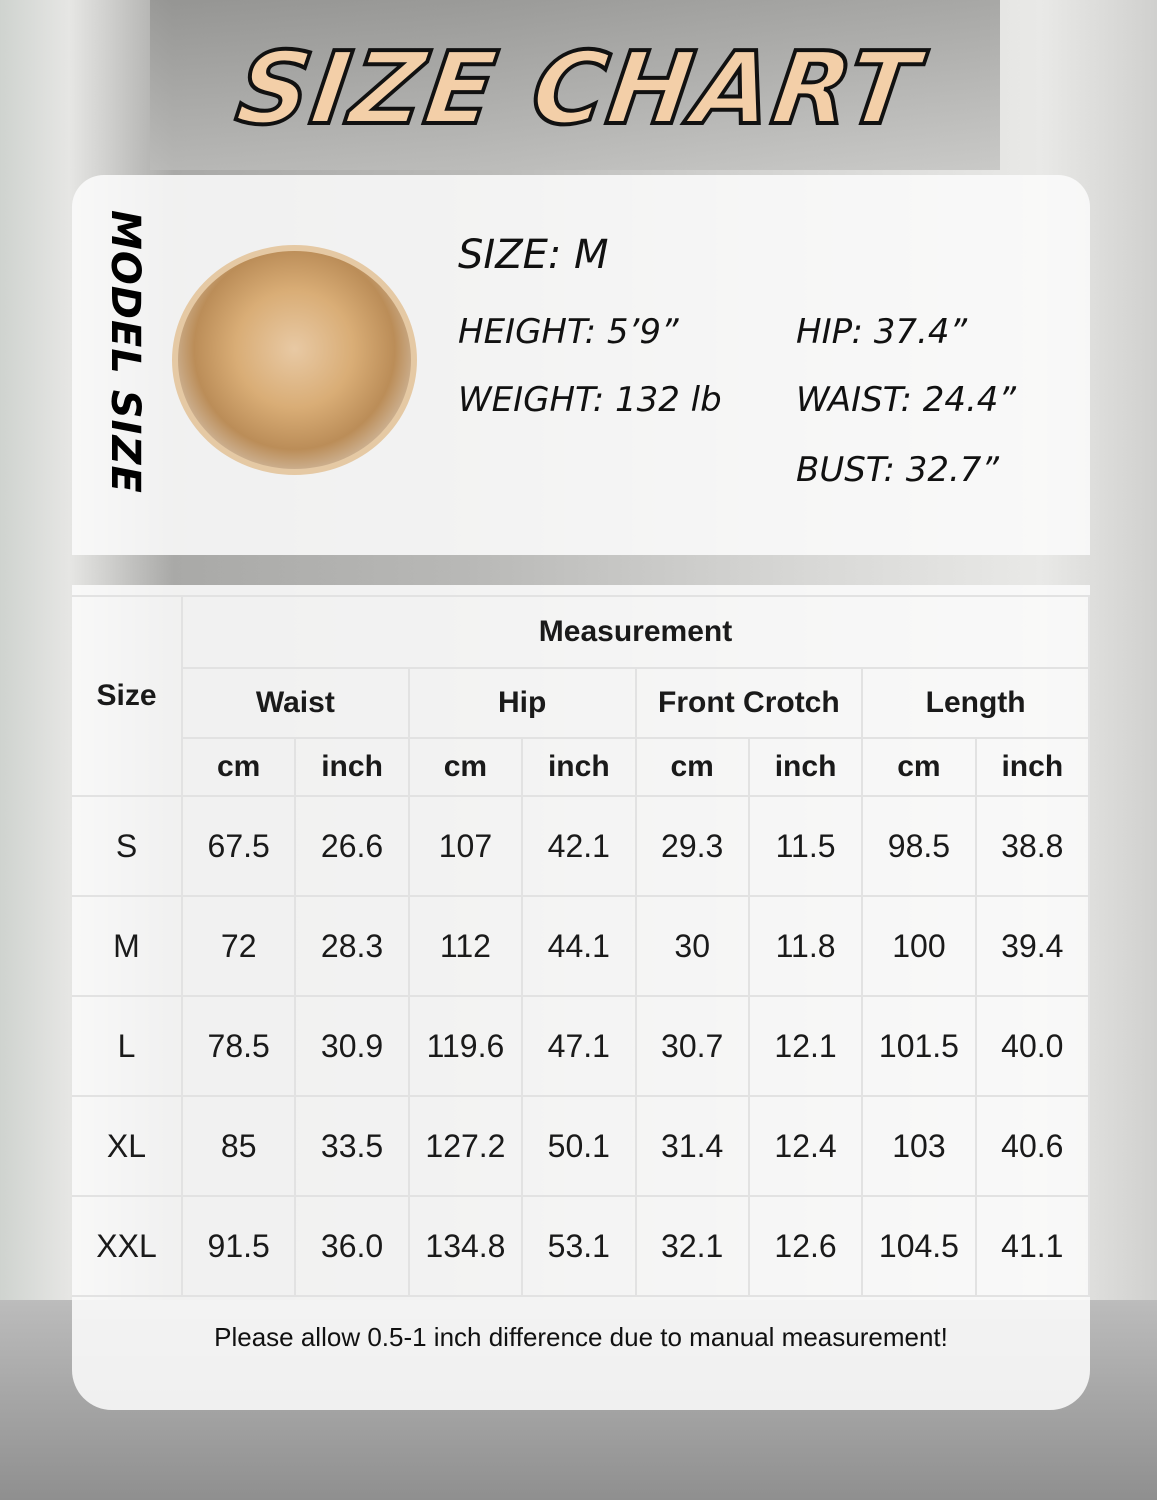 Image resolution: width=1157 pixels, height=1500 pixels. I want to click on value-cell: 127.2, so click(465, 1146).